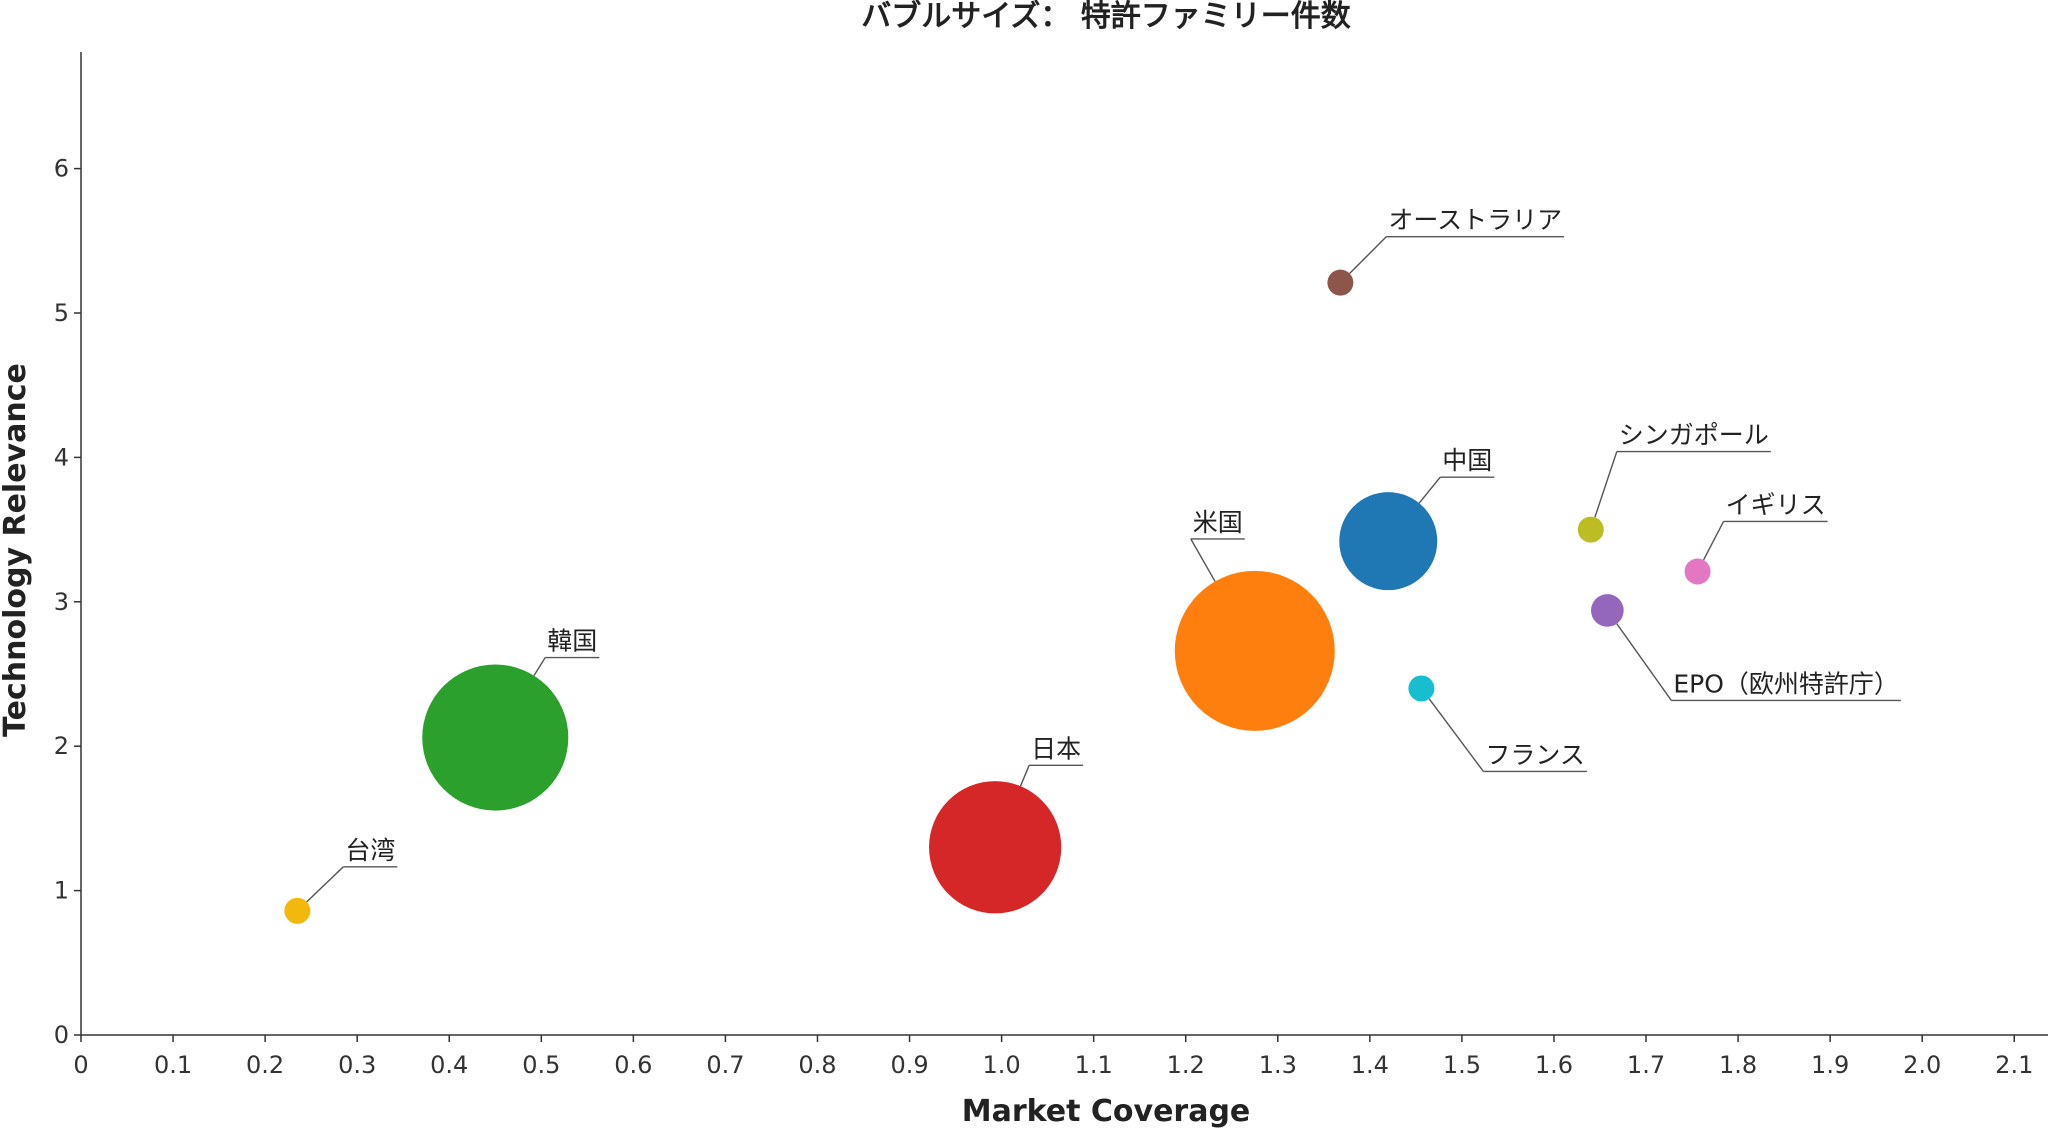 The height and width of the screenshot is (1128, 2055). I want to click on y-axis-title: Technology Relevance, so click(16, 550).